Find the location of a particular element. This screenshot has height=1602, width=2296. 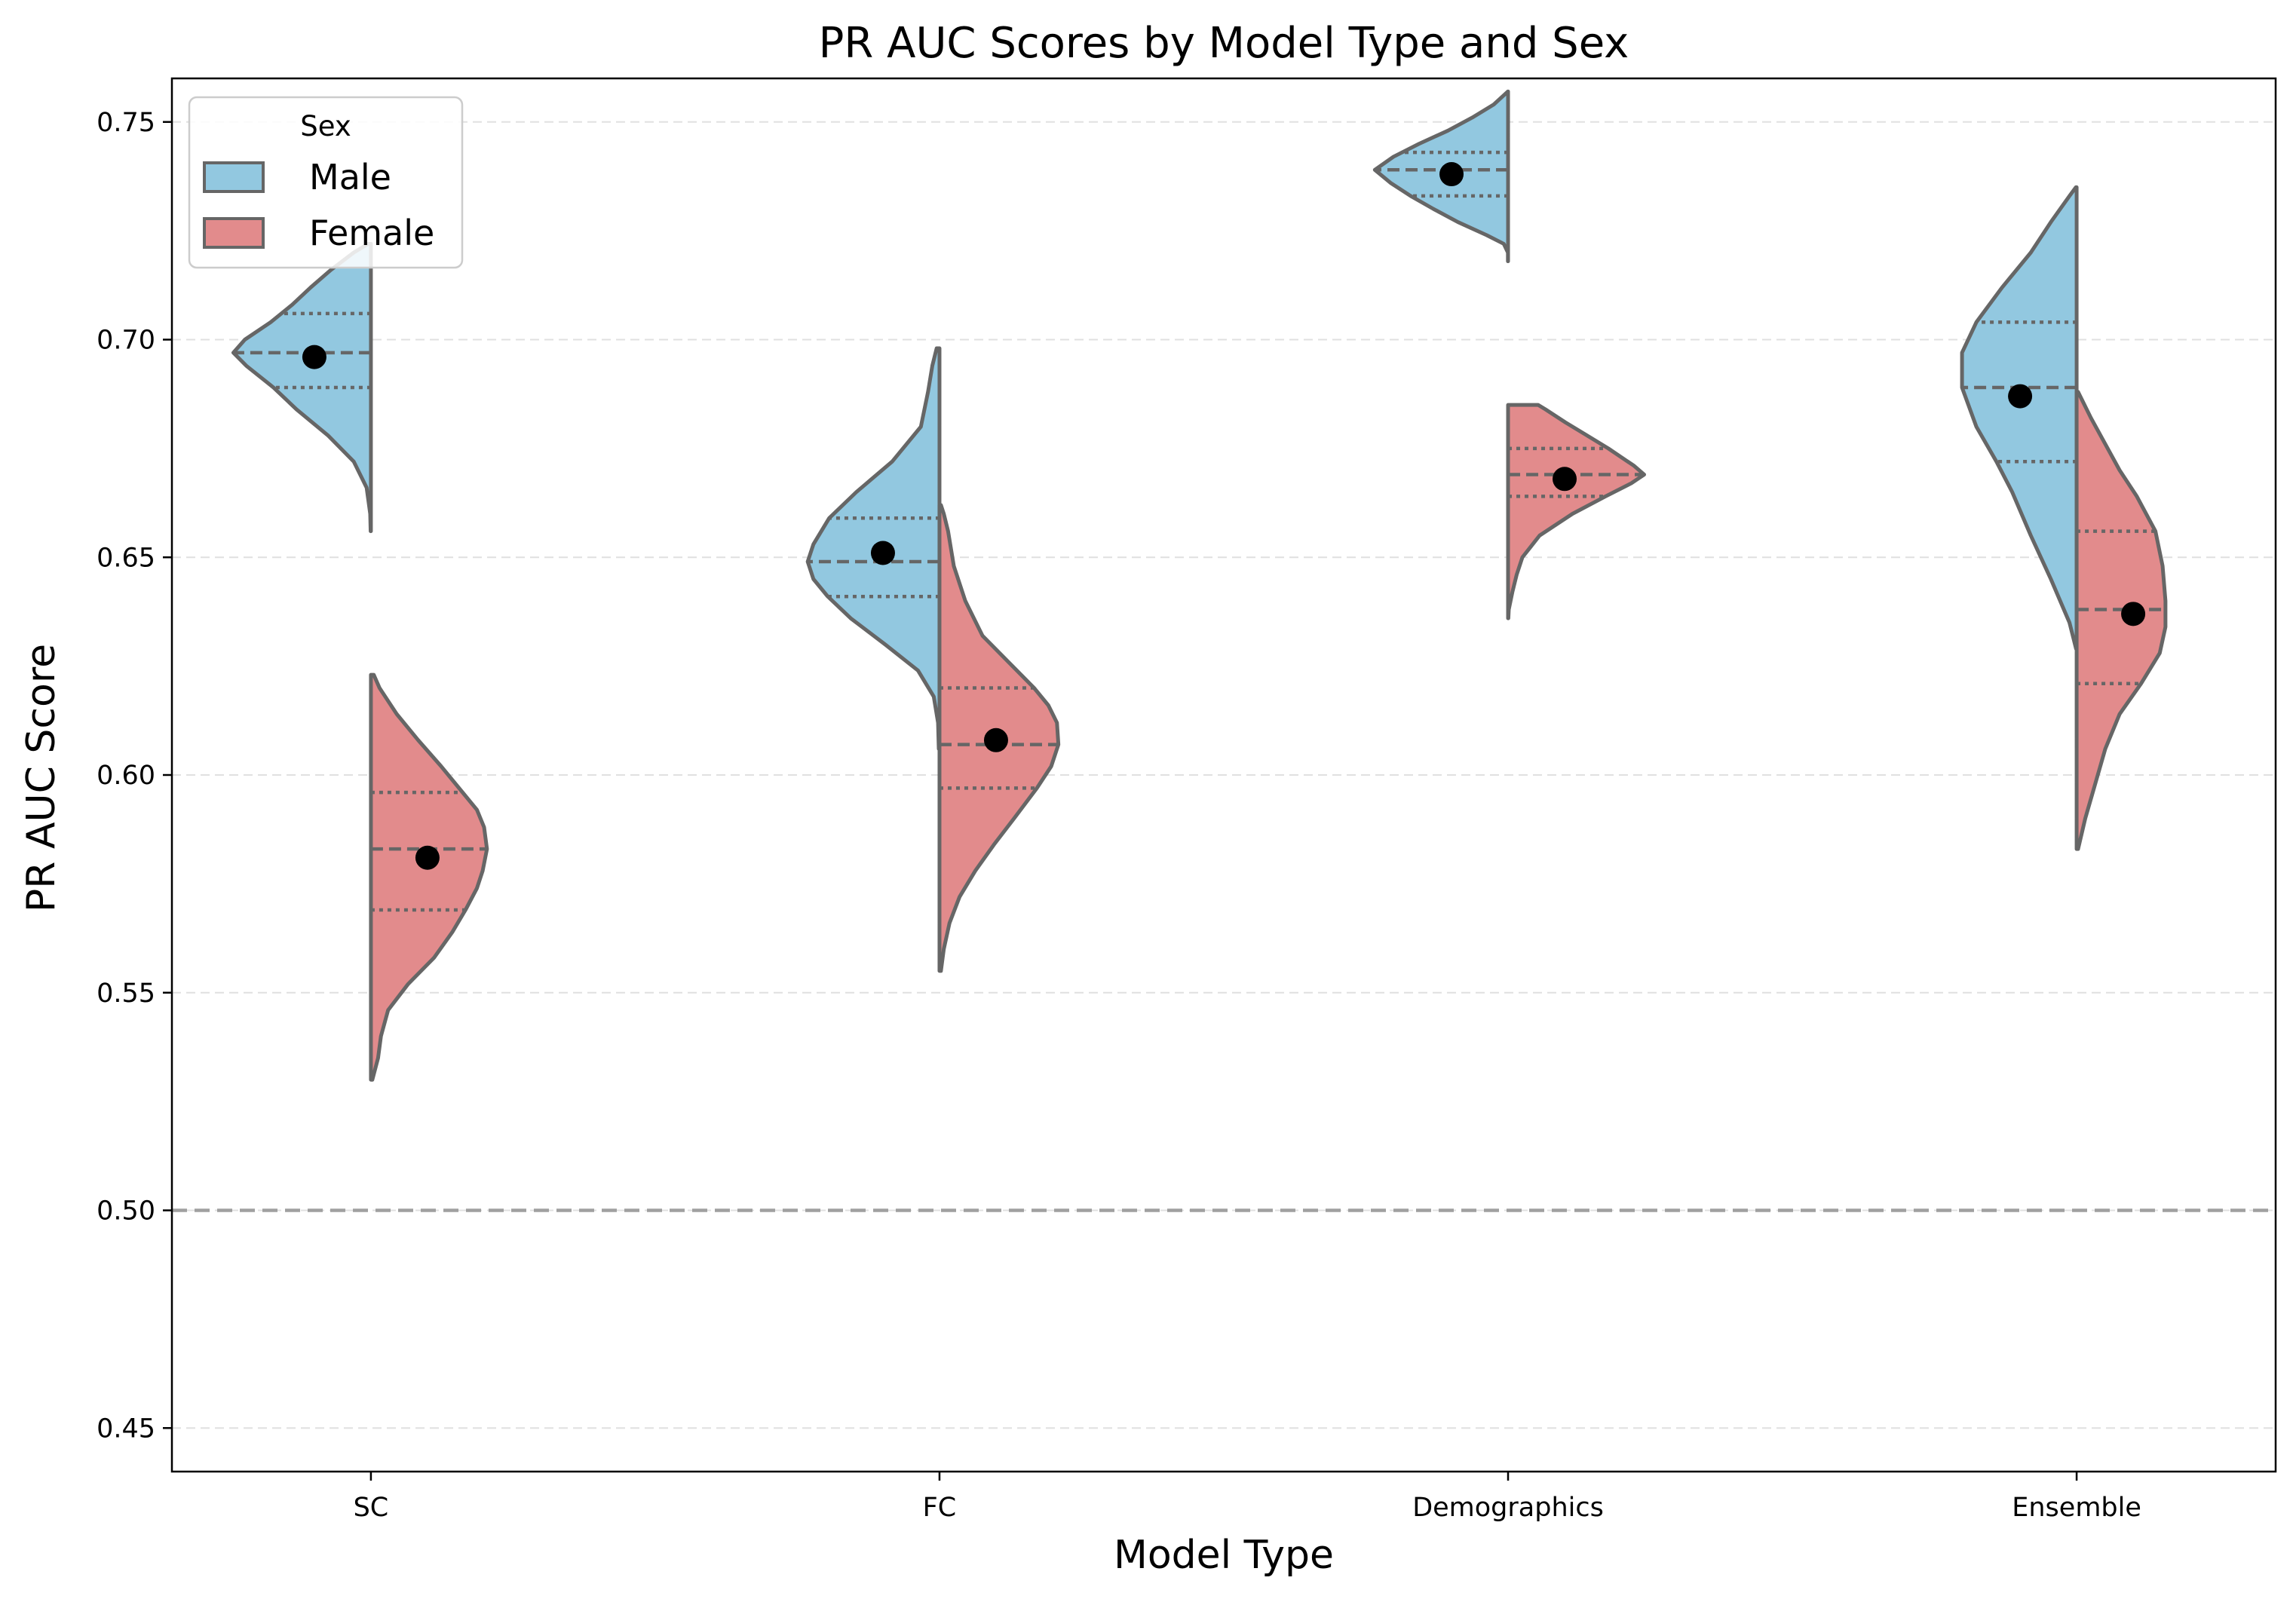

legend-swatch-male is located at coordinates (234, 177).